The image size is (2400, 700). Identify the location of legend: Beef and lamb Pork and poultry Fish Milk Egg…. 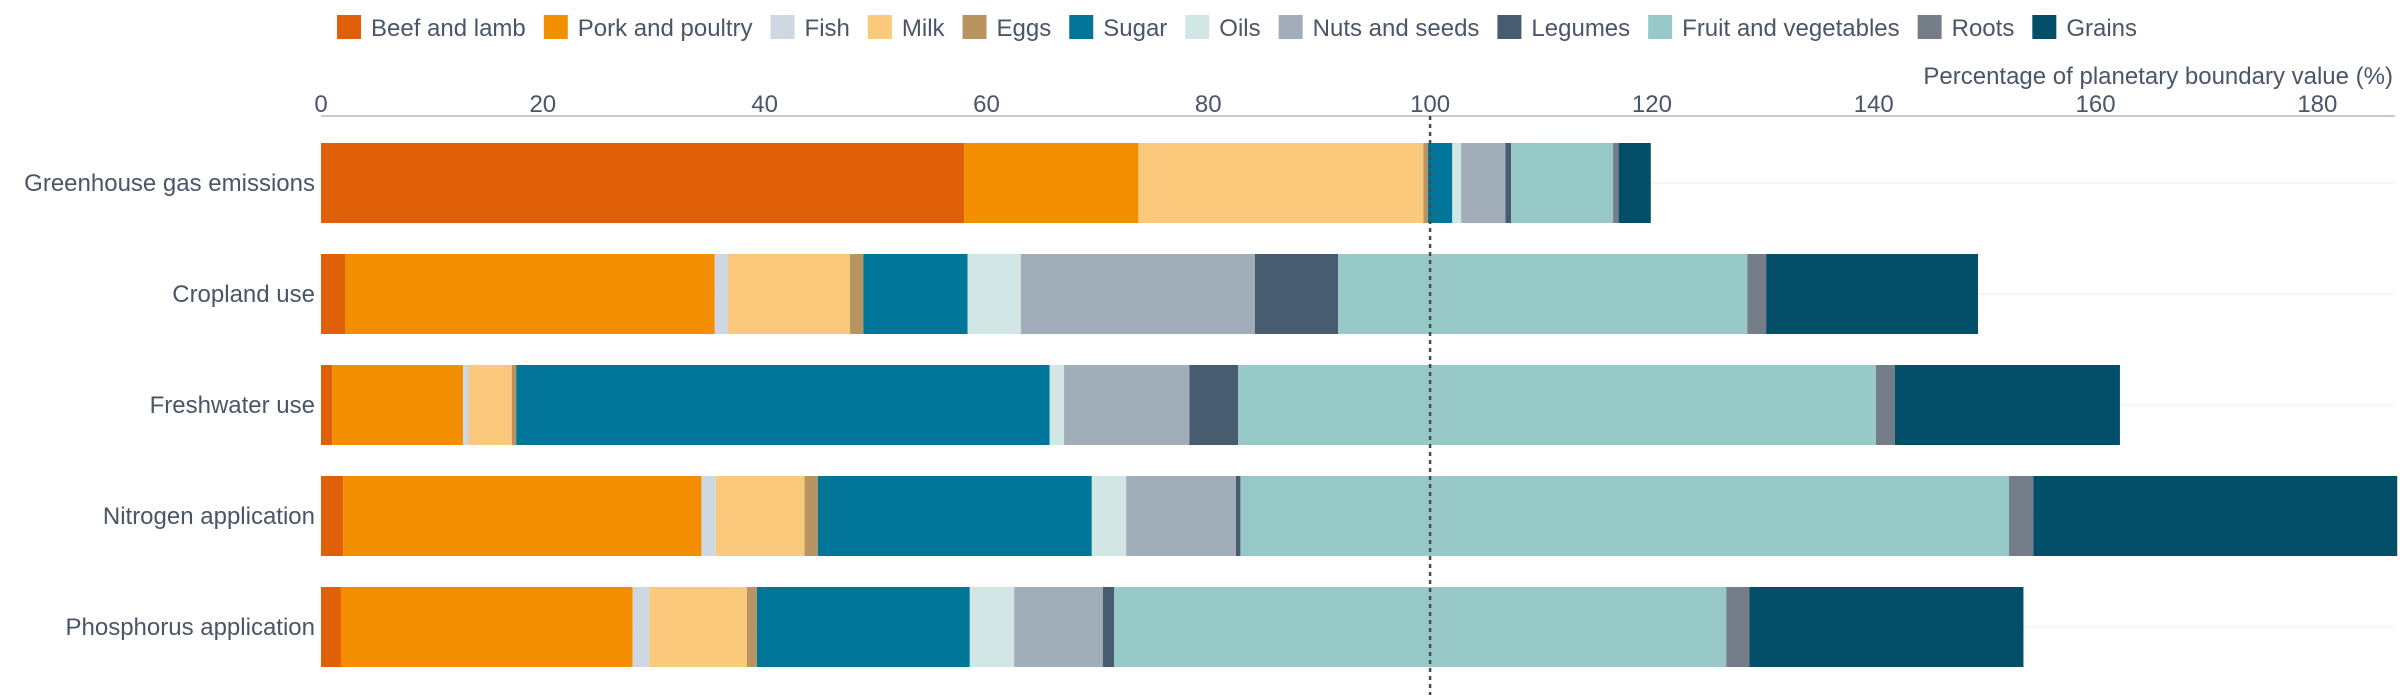
(1237, 28).